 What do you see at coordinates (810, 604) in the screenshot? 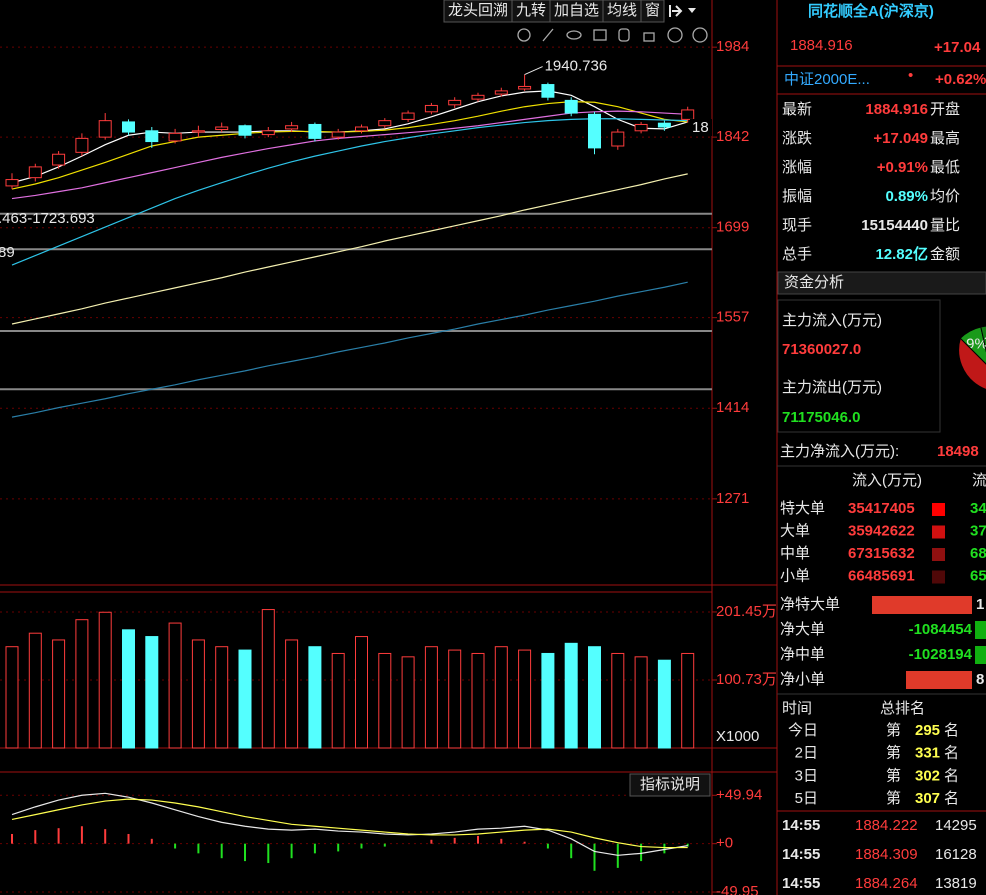
I see `net-label: 净特大单` at bounding box center [810, 604].